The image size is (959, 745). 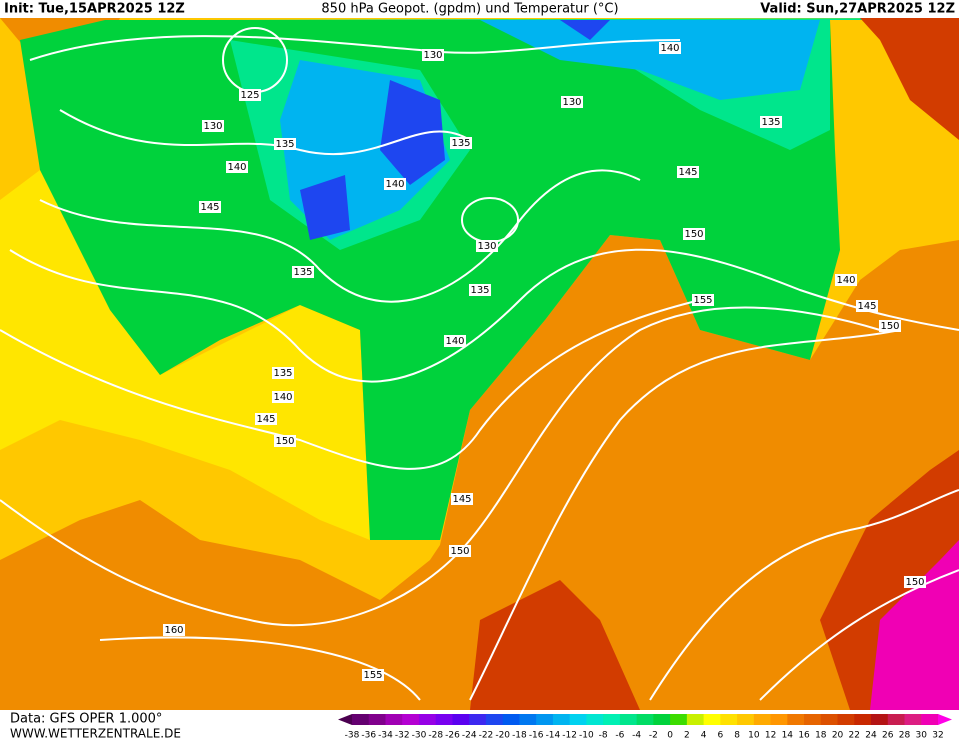 I want to click on colorbar-label: -32, so click(x=402, y=736).